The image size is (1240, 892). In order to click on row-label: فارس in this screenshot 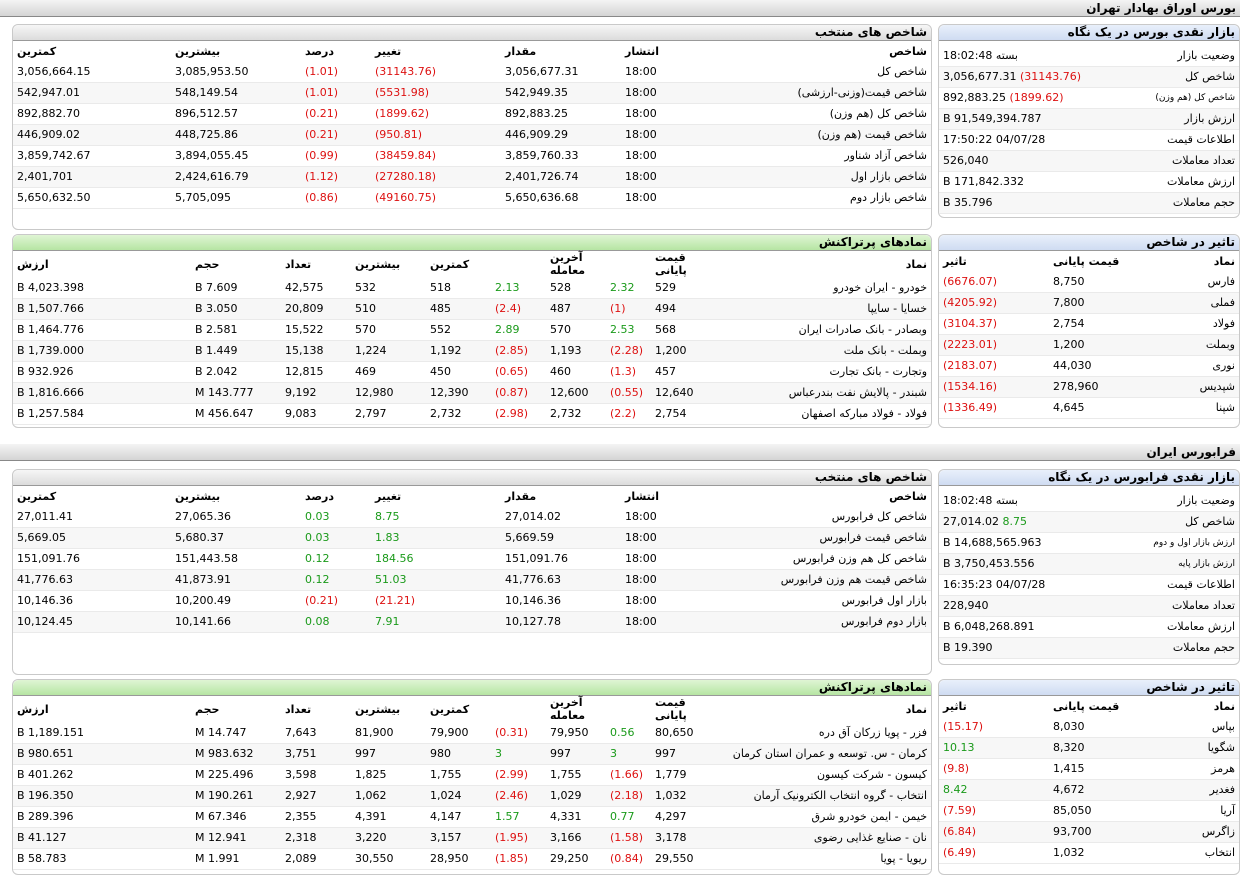, I will do `click(1199, 282)`.